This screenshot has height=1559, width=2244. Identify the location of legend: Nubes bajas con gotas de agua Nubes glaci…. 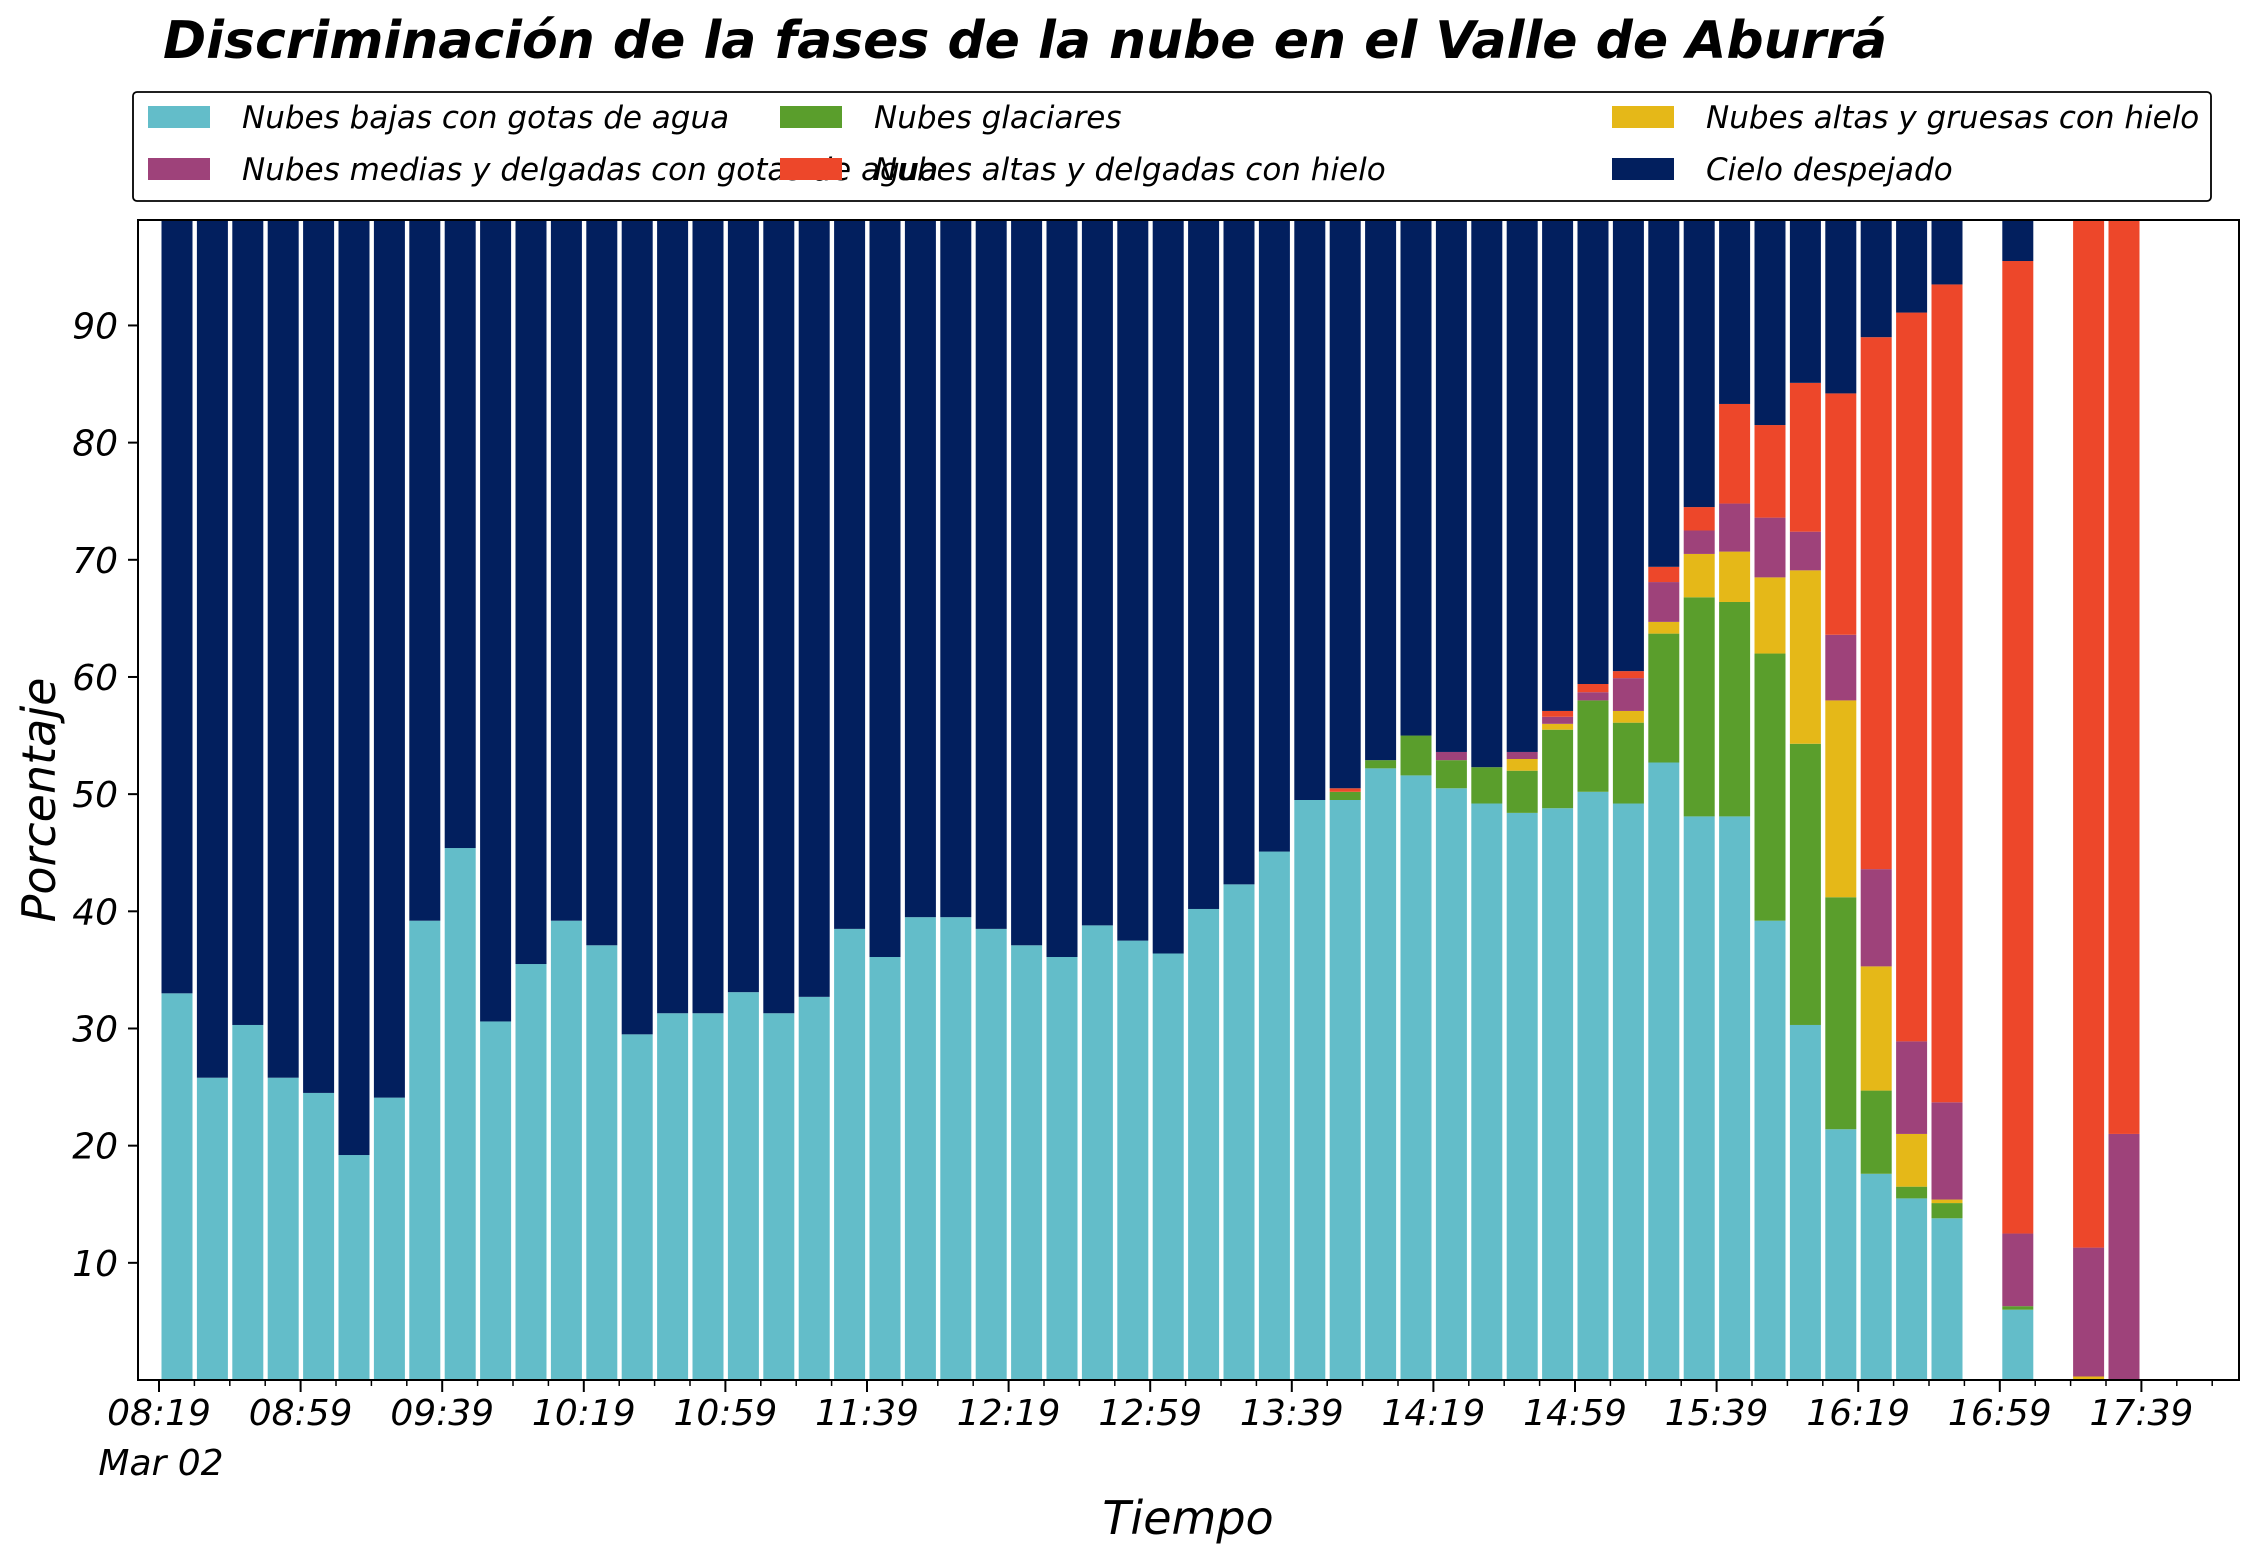
(1172, 146).